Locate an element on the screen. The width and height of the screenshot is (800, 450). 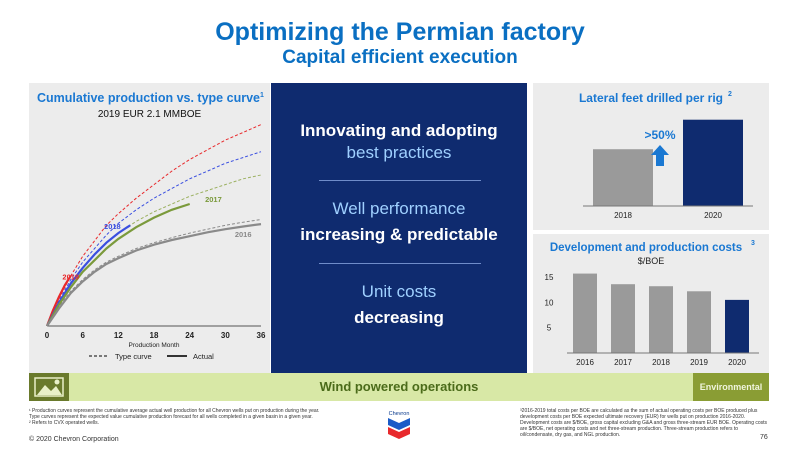
highlight-2-line2: increasing & predictable is located at coordinates (399, 234).